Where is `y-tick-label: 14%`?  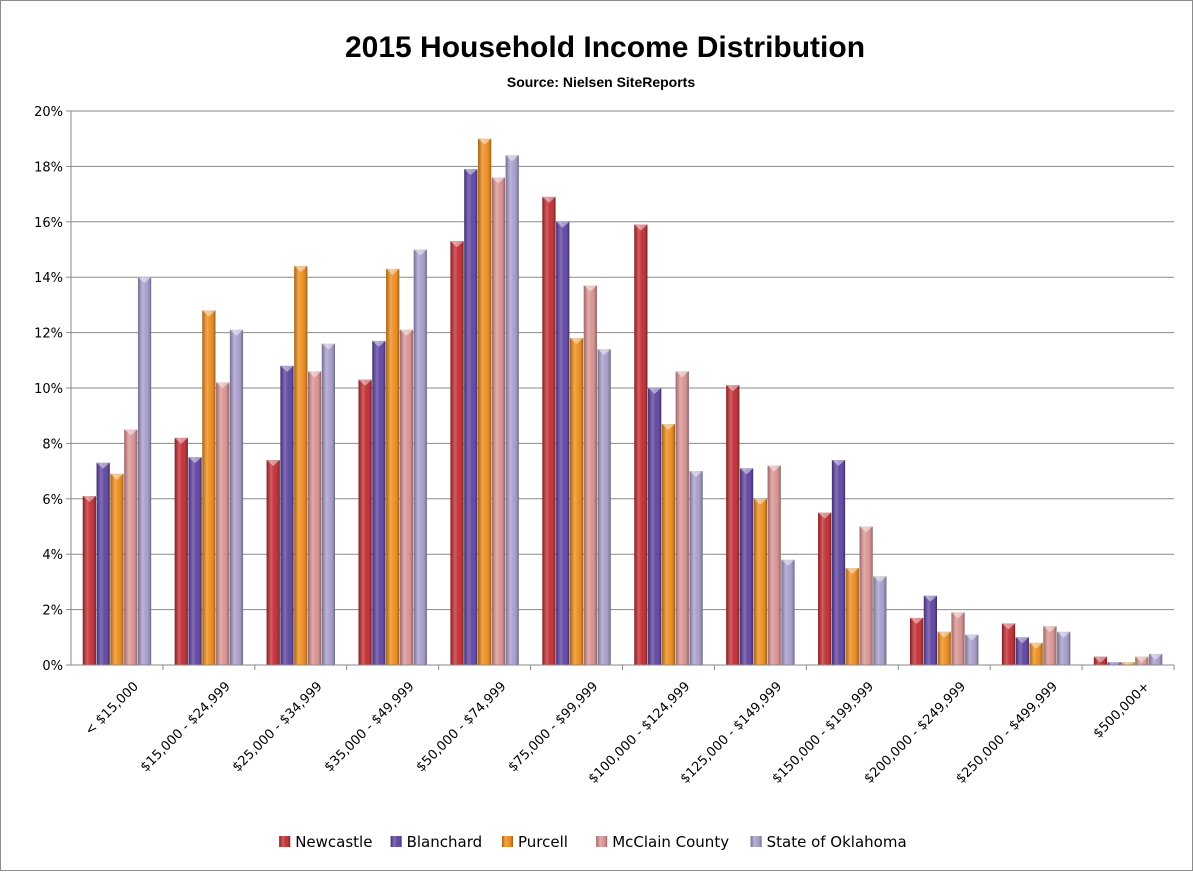 y-tick-label: 14% is located at coordinates (48, 278).